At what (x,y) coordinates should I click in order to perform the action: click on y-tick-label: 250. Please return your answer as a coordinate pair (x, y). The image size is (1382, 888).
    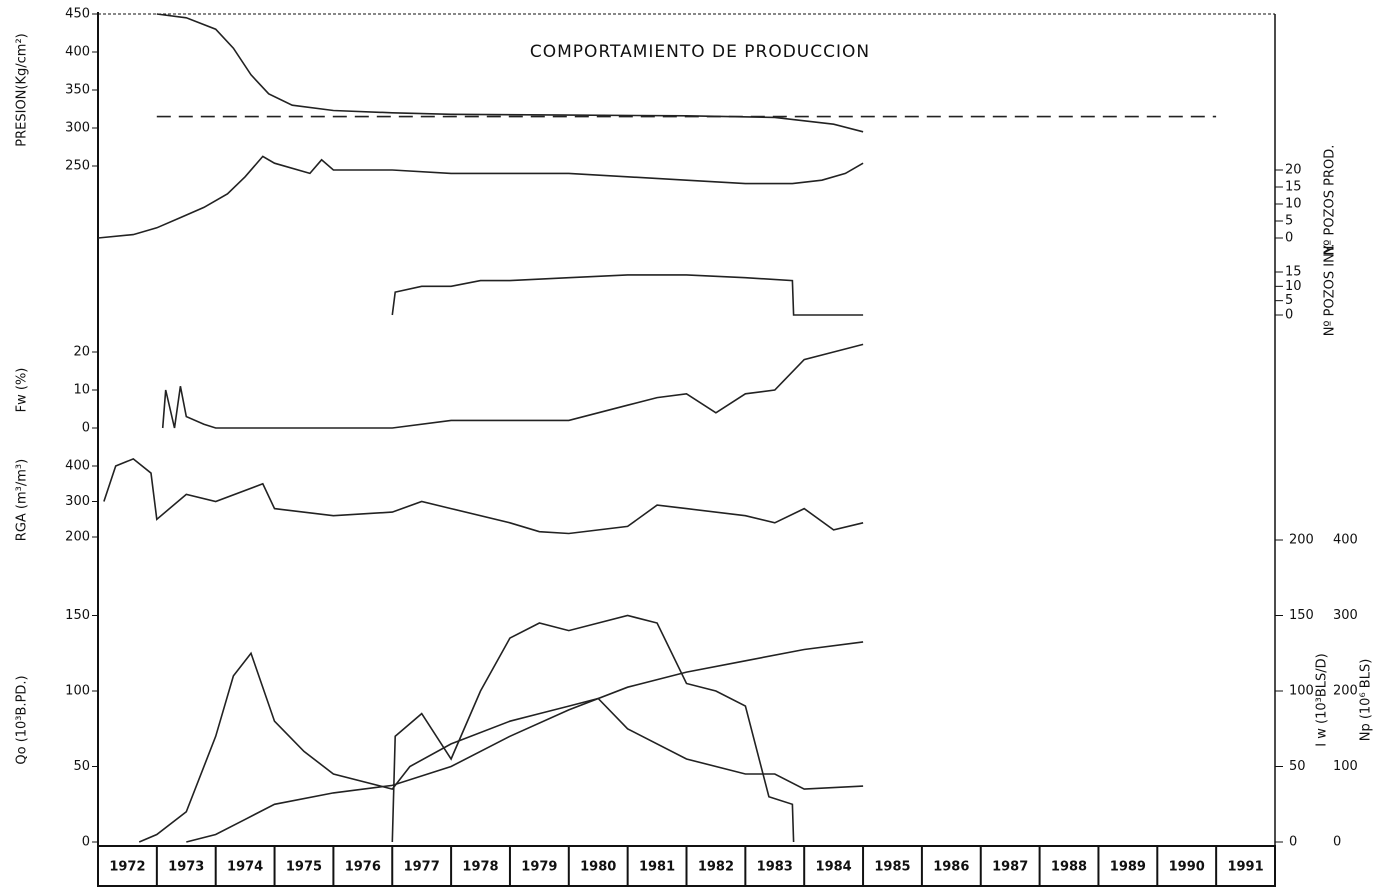
    Looking at the image, I should click on (77, 166).